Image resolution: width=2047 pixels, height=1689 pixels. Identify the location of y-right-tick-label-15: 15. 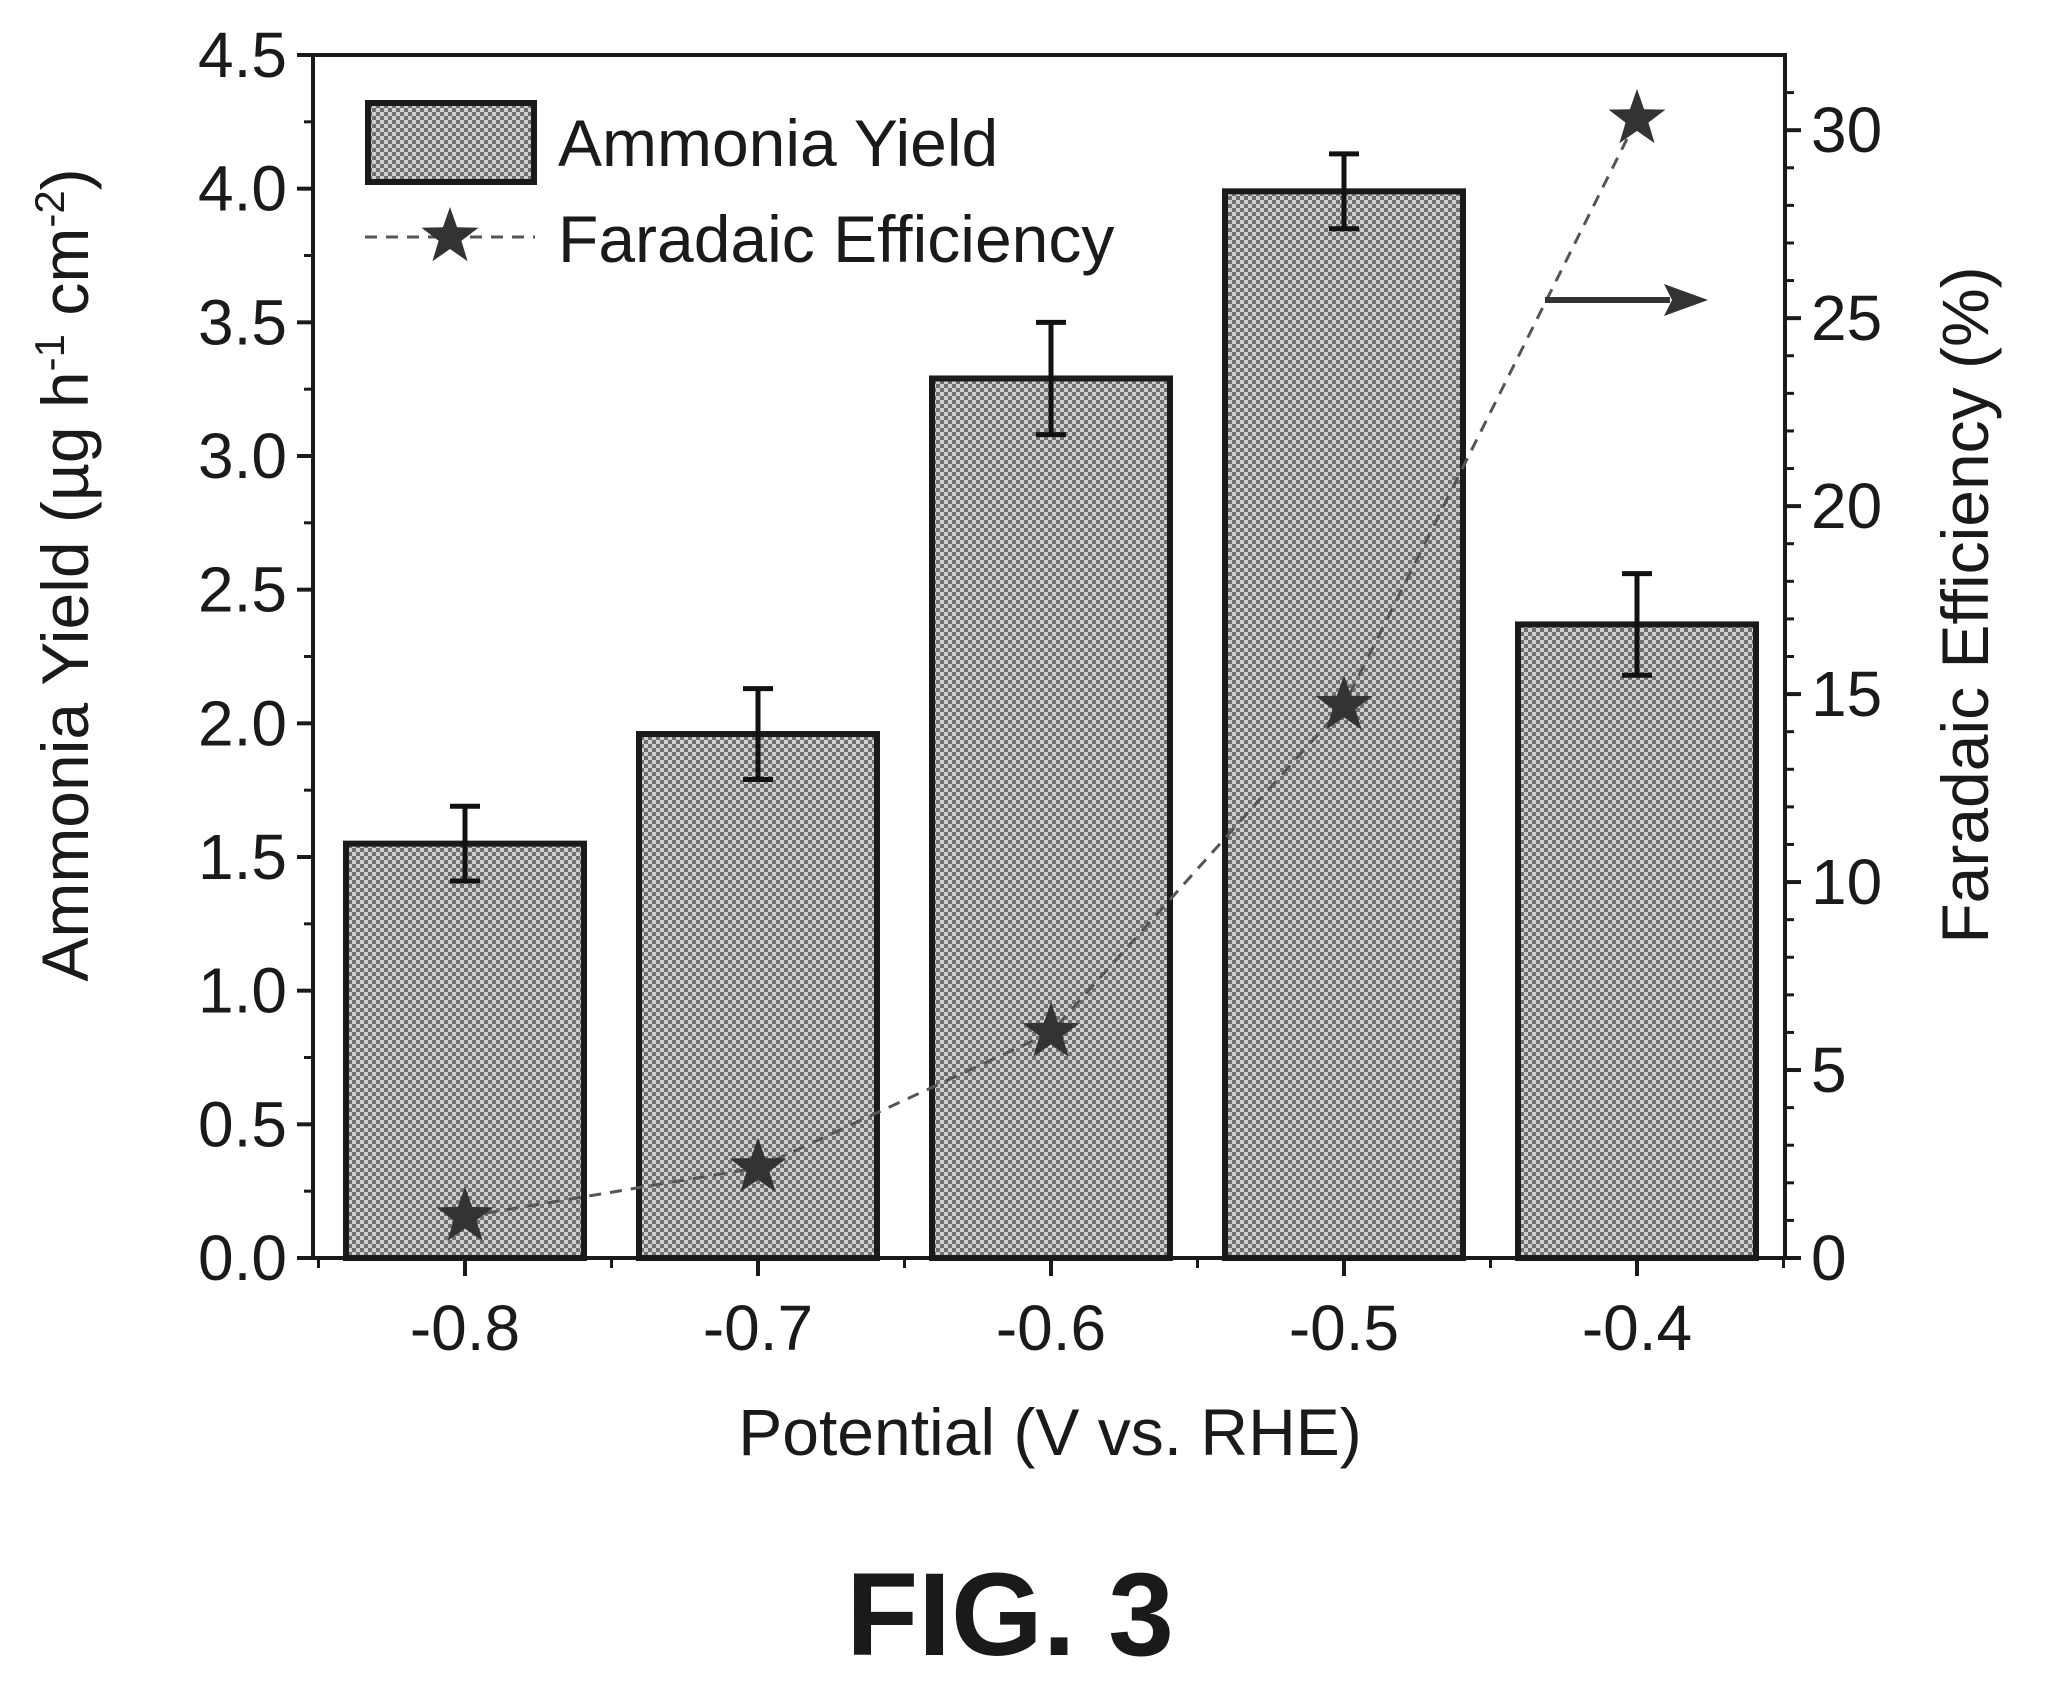
(1846, 694).